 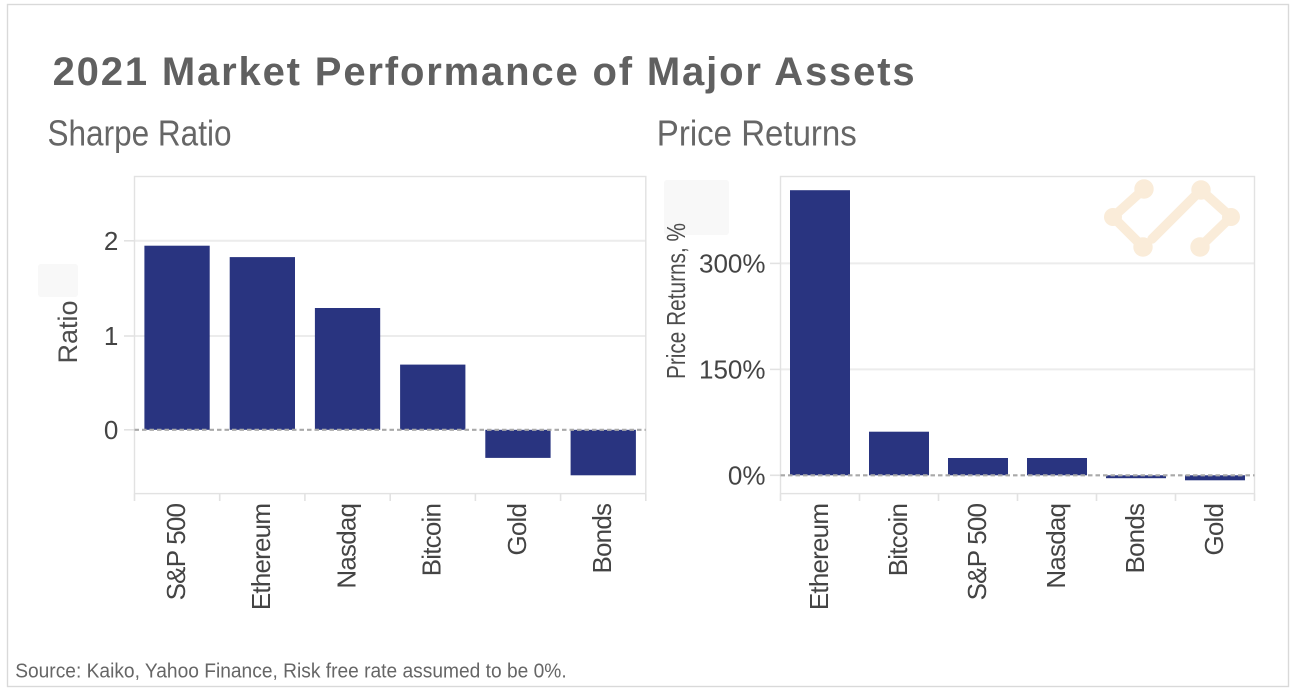 What do you see at coordinates (111, 241) in the screenshot?
I see `svg-text: 2` at bounding box center [111, 241].